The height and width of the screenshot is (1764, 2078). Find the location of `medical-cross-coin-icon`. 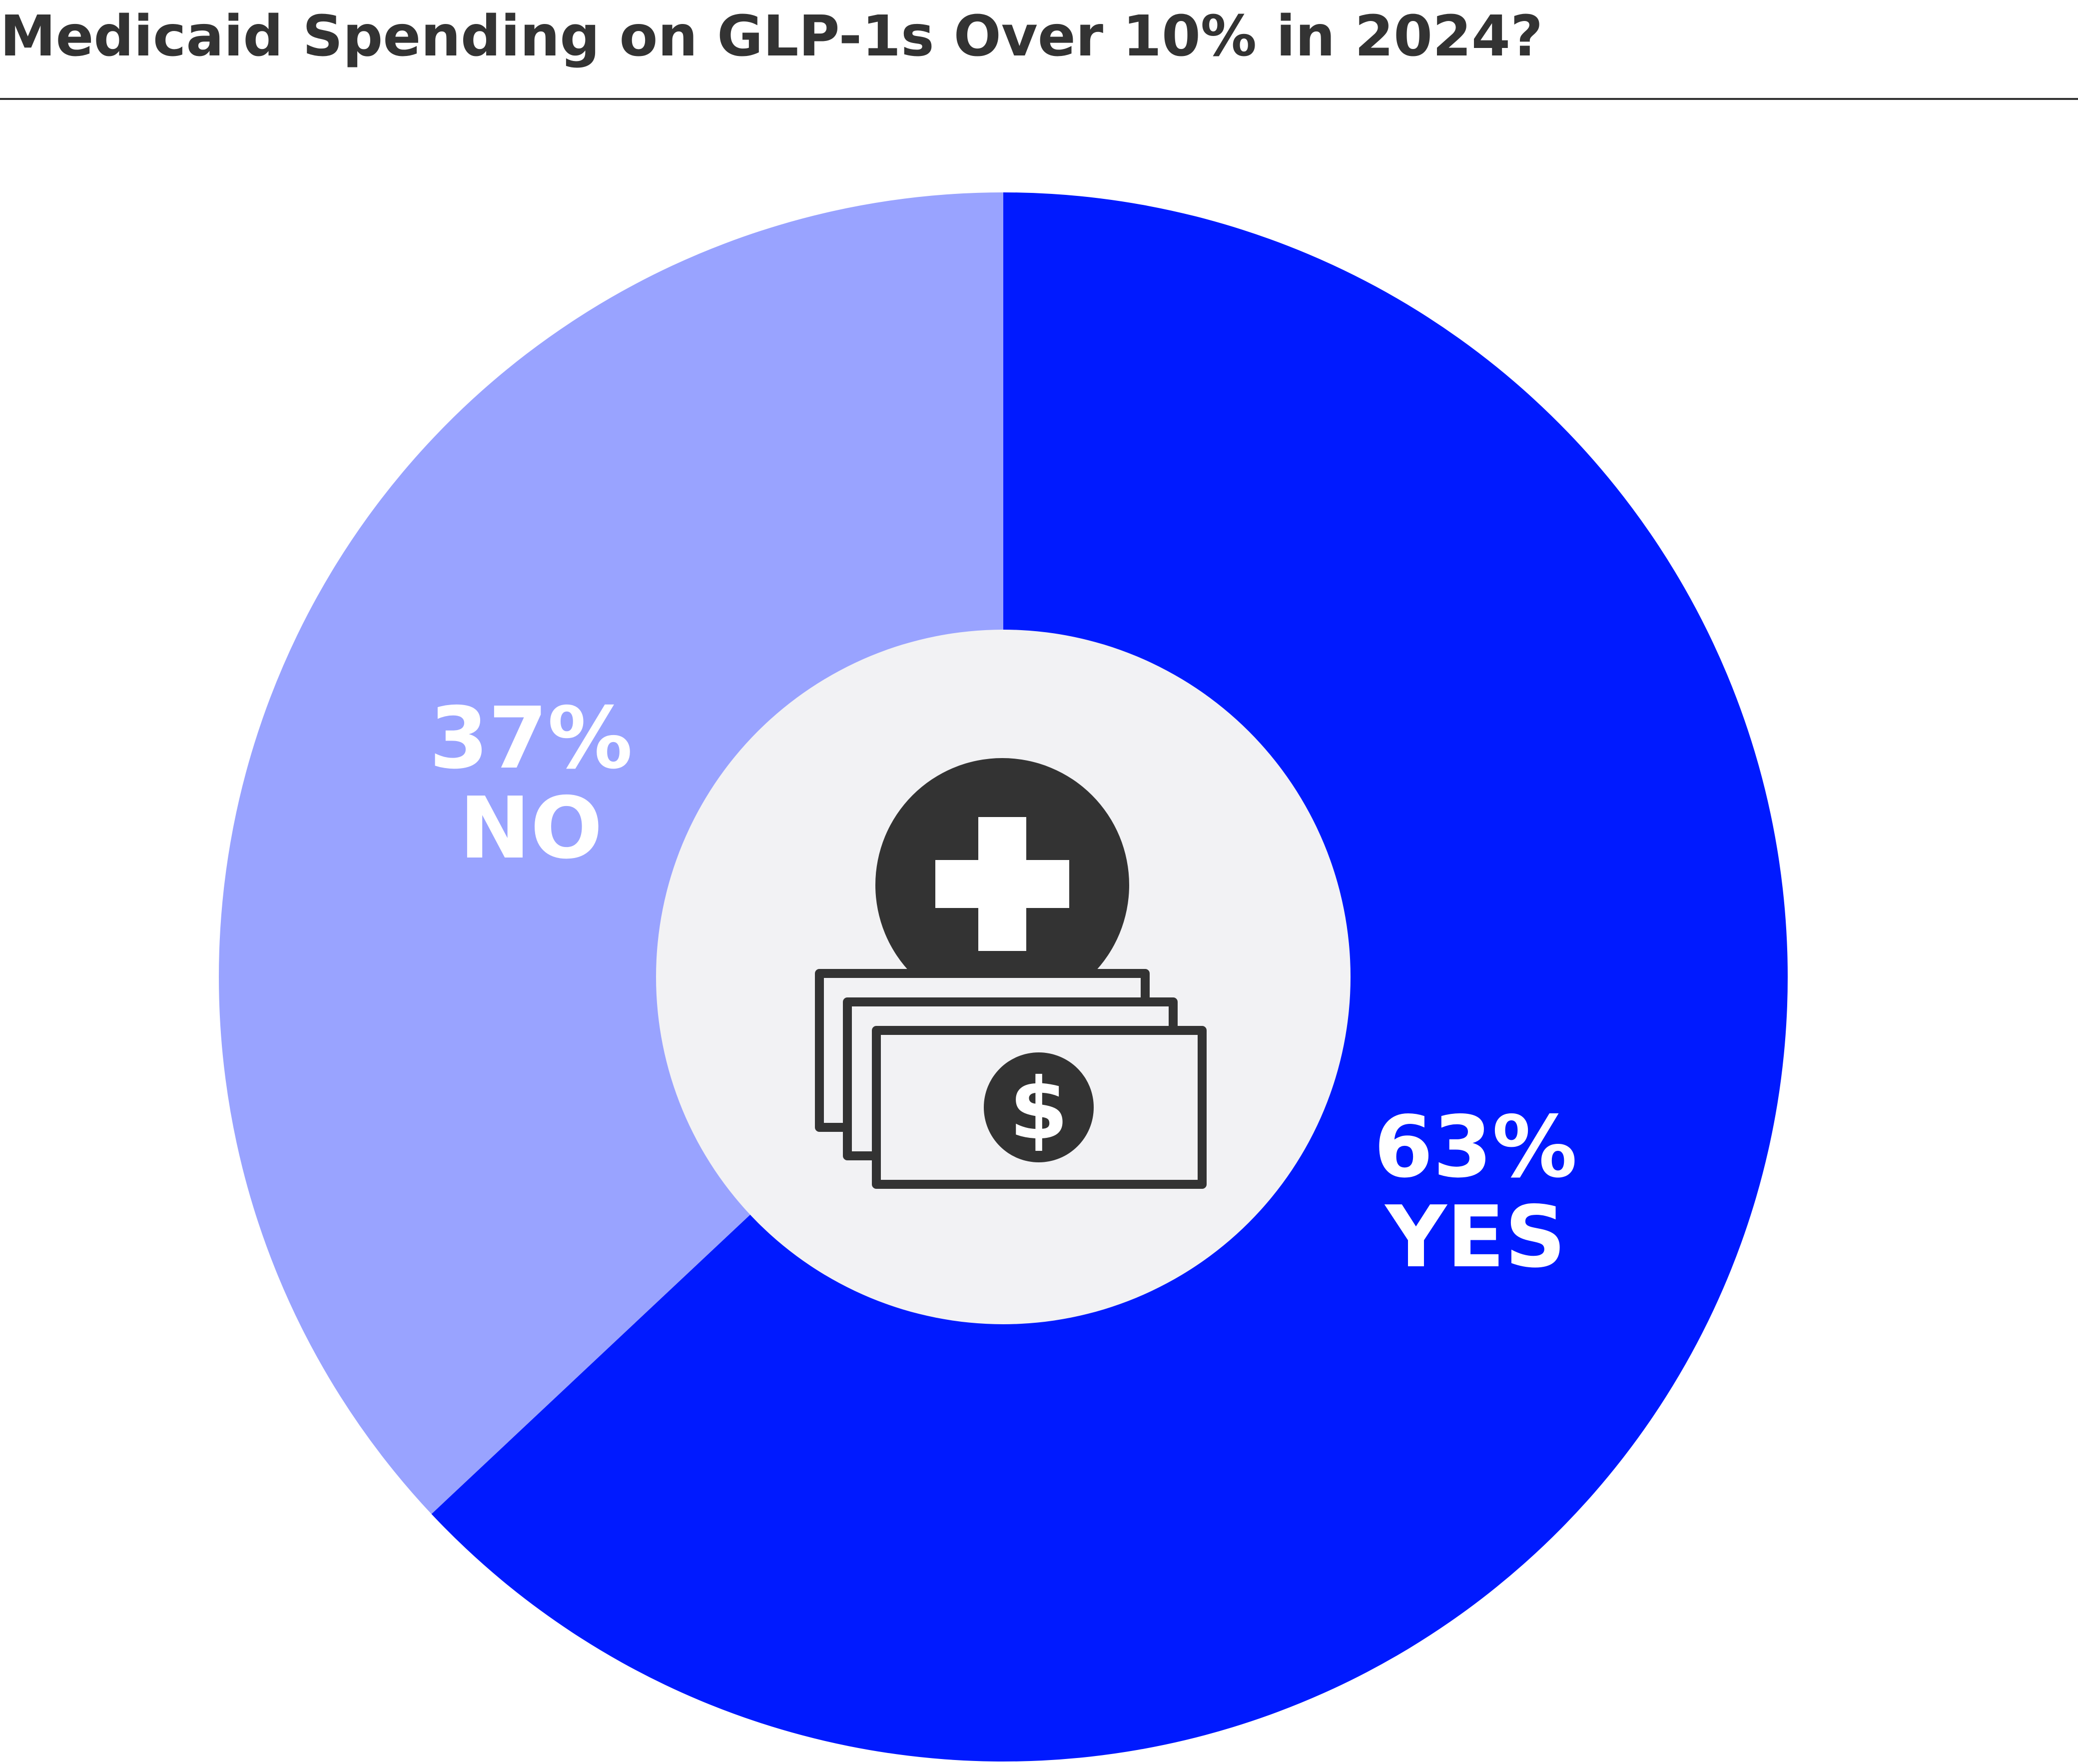

medical-cross-coin-icon is located at coordinates (1002, 885).